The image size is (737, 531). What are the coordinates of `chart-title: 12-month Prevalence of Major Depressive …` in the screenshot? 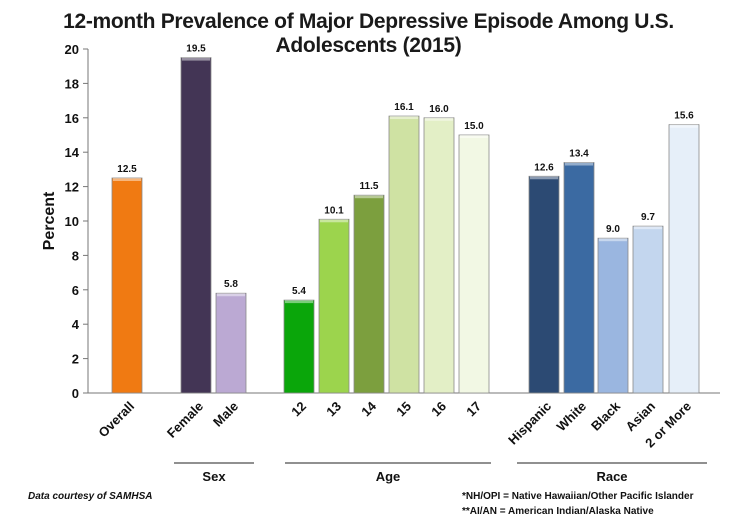 It's located at (368, 33).